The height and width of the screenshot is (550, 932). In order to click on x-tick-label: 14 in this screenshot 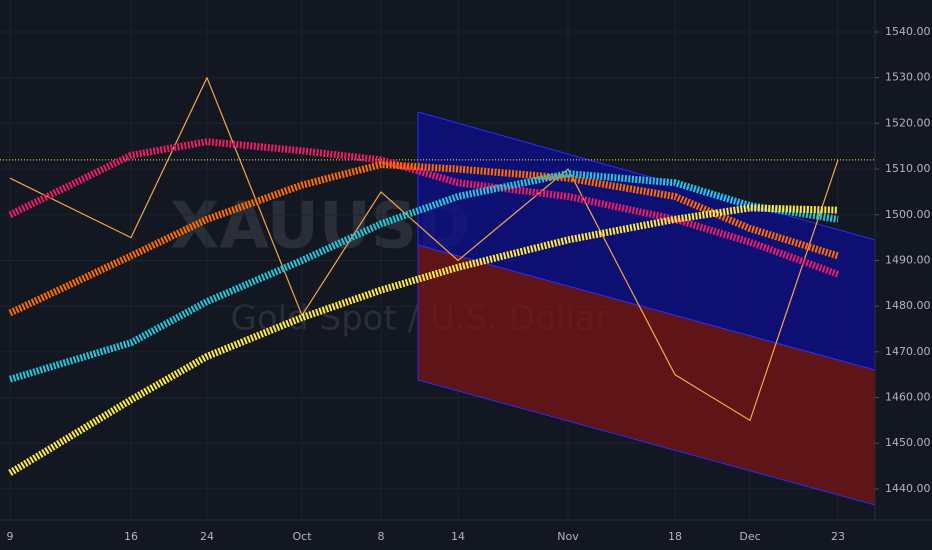, I will do `click(458, 536)`.